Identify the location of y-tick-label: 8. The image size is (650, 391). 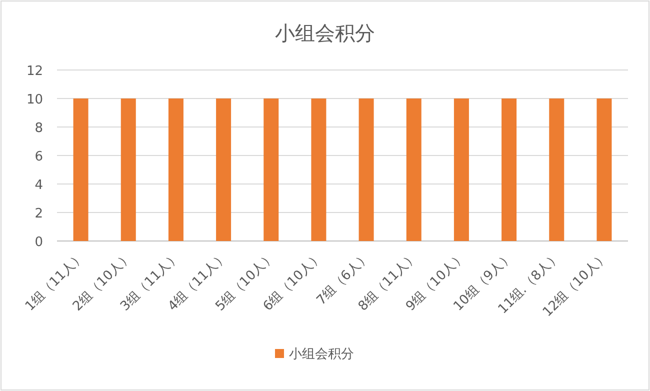
(38, 128).